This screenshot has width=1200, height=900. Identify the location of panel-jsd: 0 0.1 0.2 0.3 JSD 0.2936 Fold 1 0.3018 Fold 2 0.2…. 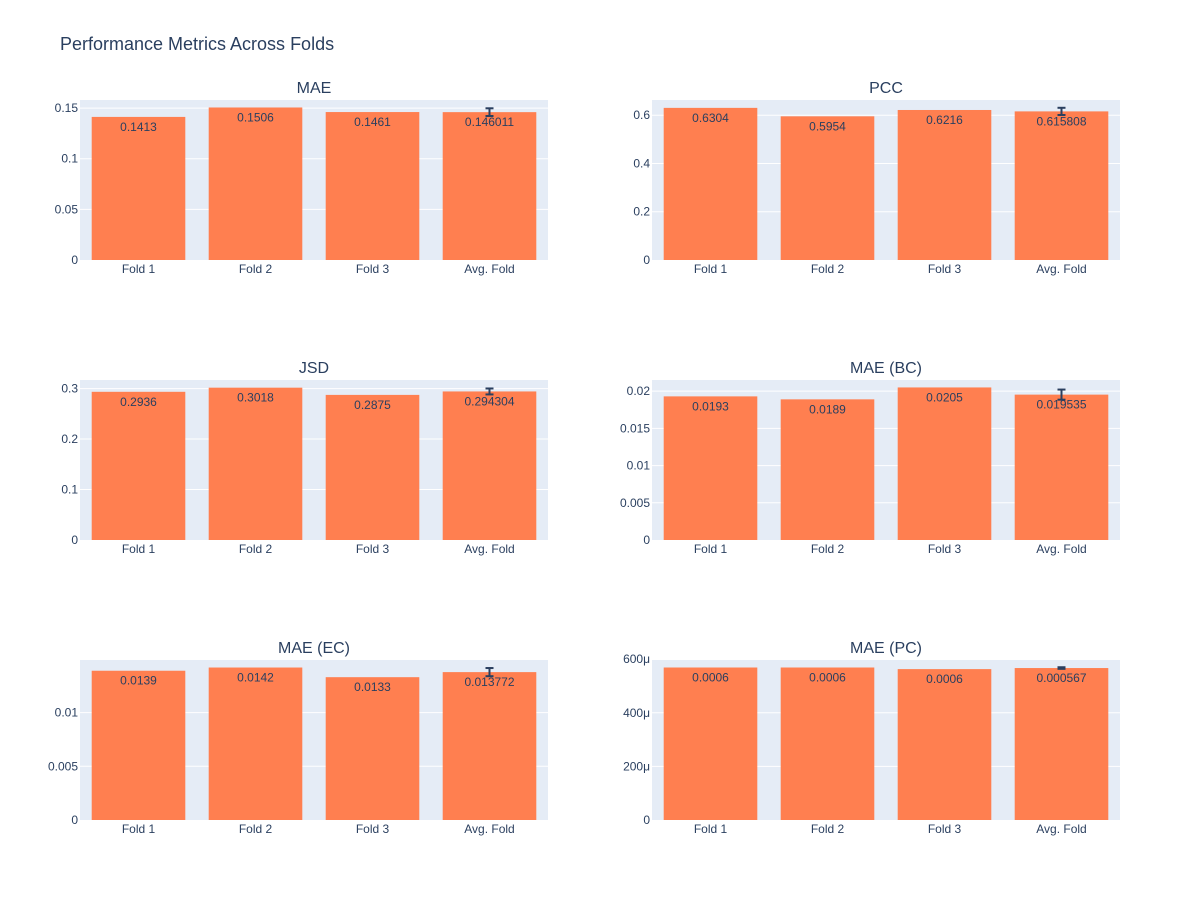
(304, 458).